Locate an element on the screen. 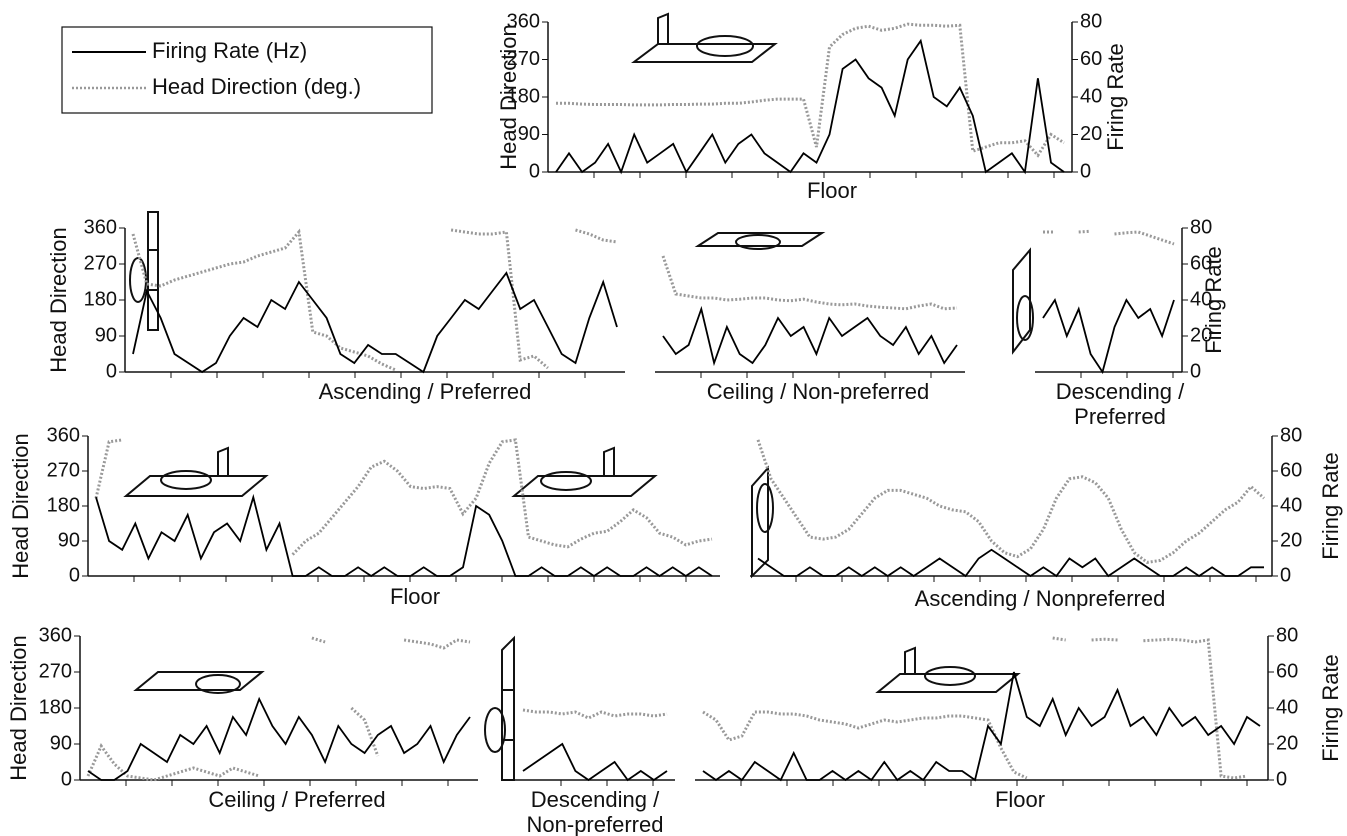 The width and height of the screenshot is (1347, 836). legend-label: Firing Rate (Hz) is located at coordinates (229, 50).